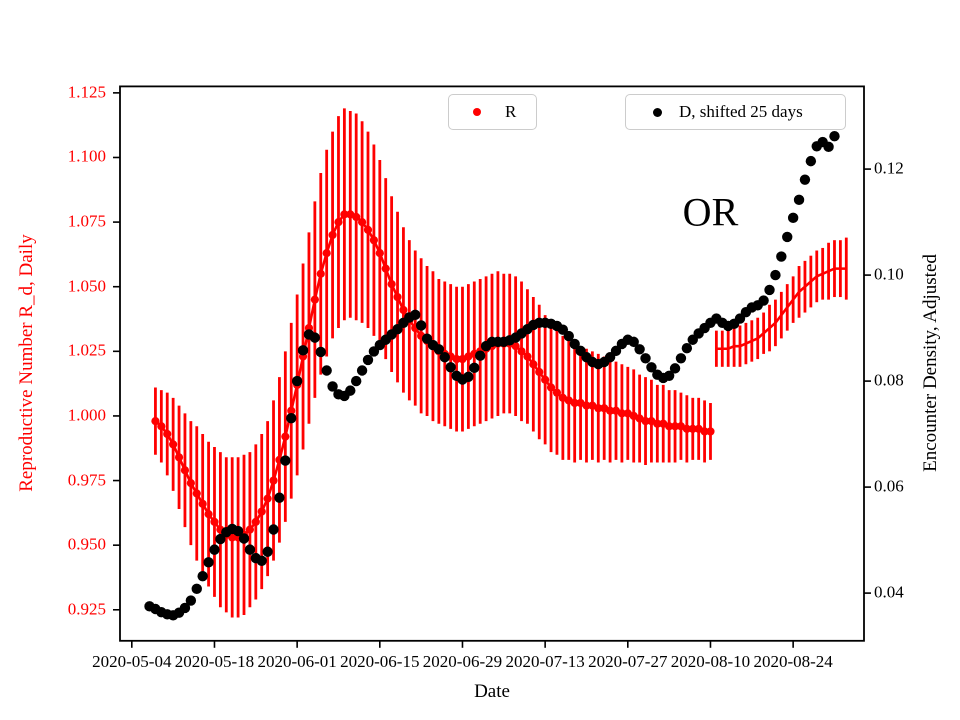 The height and width of the screenshot is (720, 960). I want to click on y-right-tick-label: 0.12, so click(889, 168).